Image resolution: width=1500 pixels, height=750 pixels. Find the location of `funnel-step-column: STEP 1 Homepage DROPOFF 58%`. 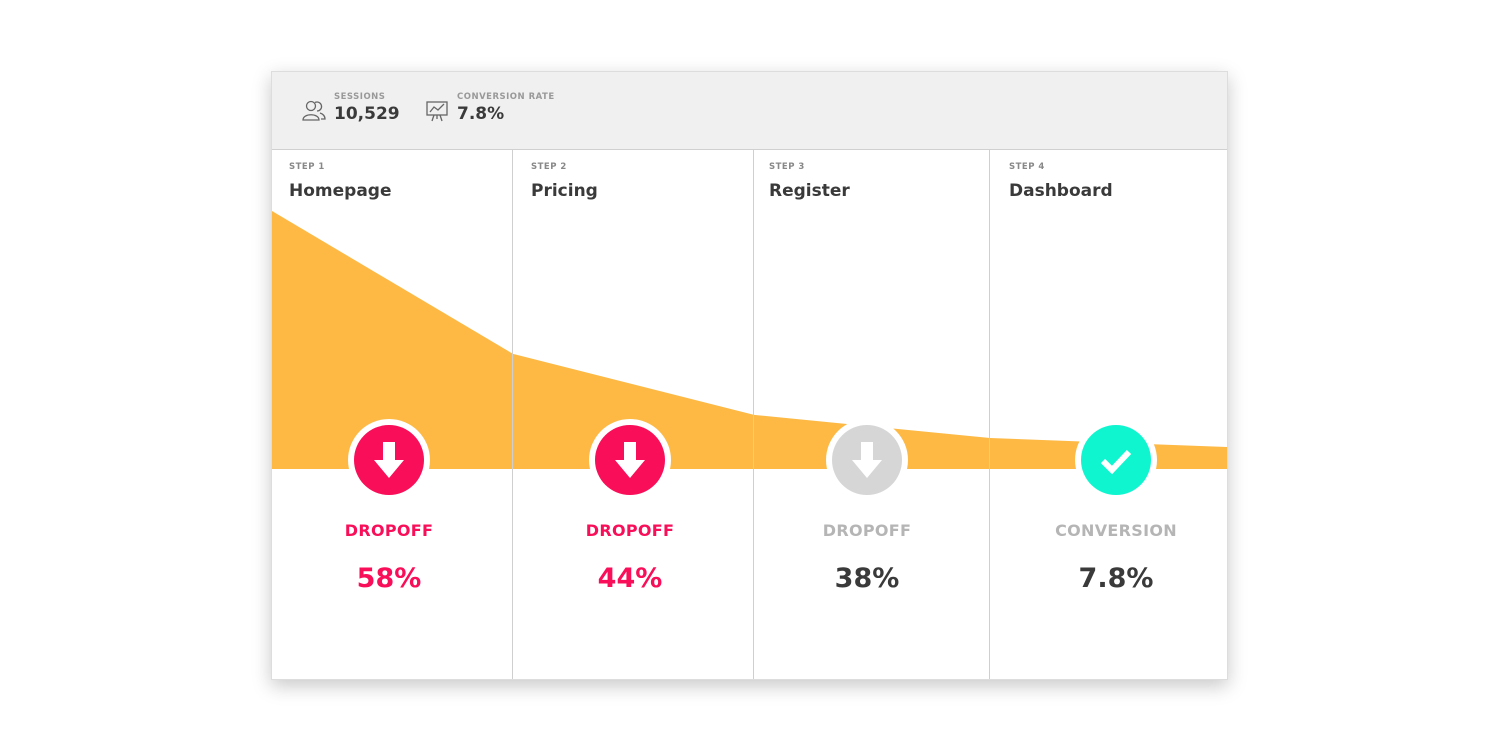

funnel-step-column: STEP 1 Homepage DROPOFF 58% is located at coordinates (392, 414).